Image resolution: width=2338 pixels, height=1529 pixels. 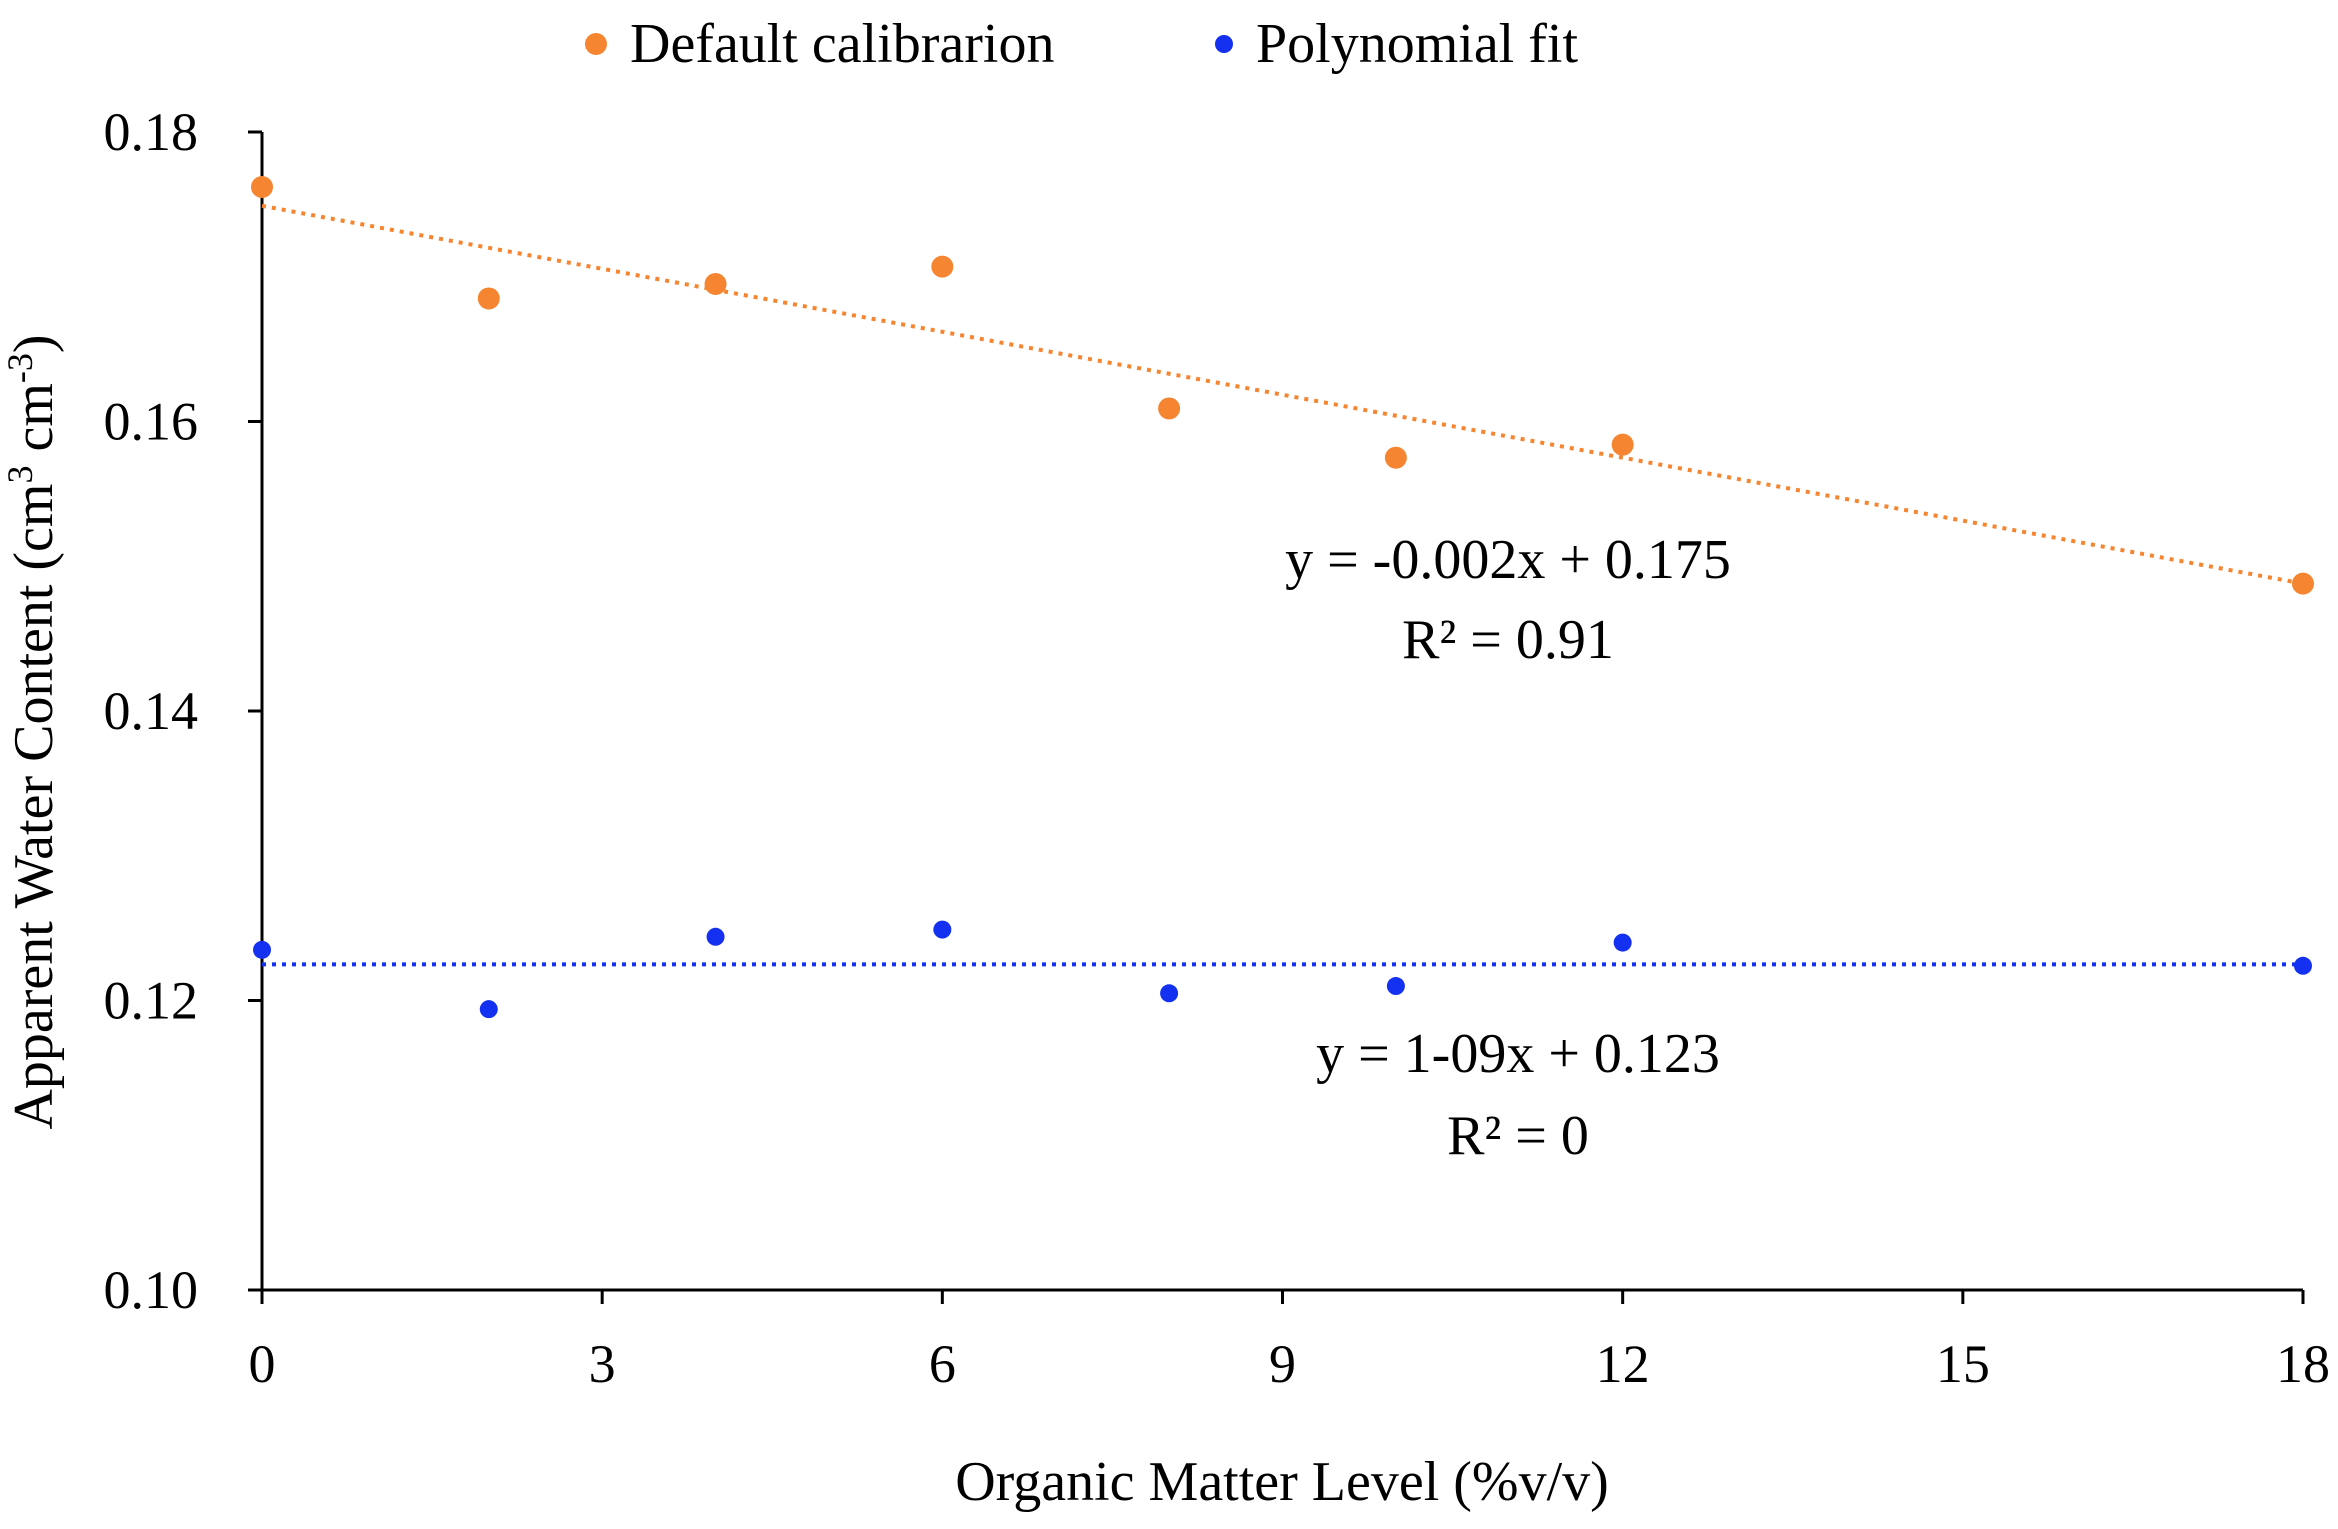 I want to click on x-axis-title: Organic Matter Level (%v/v), so click(x=1282, y=1482).